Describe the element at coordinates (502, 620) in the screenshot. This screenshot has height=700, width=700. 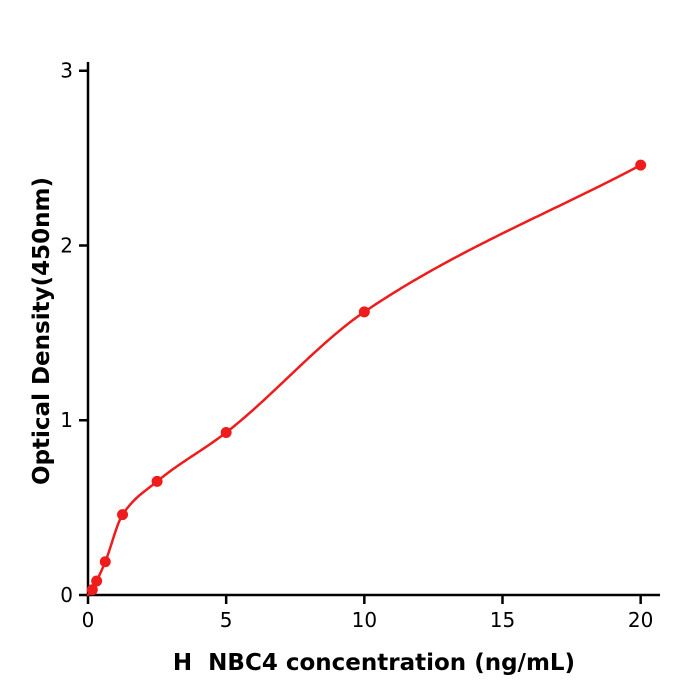
I see `x-tick-label: 15` at that location.